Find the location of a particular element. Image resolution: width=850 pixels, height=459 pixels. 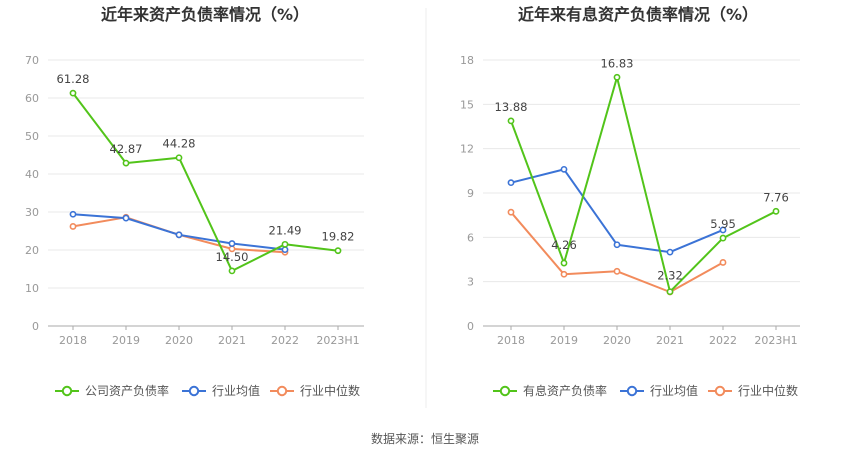

source-label: 数据来源：恒生聚源 is located at coordinates (425, 438).